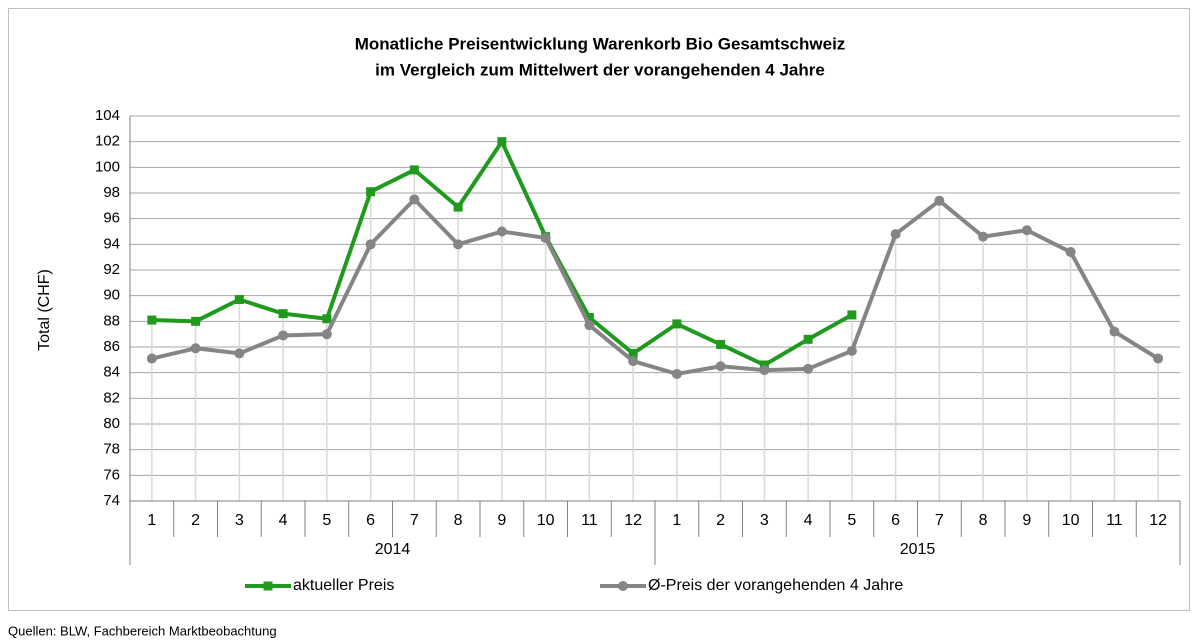 The width and height of the screenshot is (1198, 643). I want to click on y-tick-label: 74, so click(111, 500).